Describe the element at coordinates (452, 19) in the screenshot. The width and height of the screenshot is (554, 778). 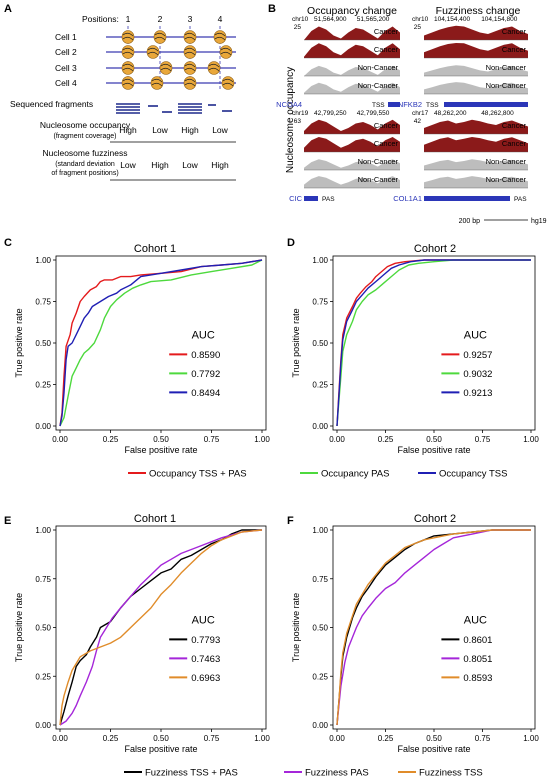
I see `track-coord-start: 104,154,400` at that location.